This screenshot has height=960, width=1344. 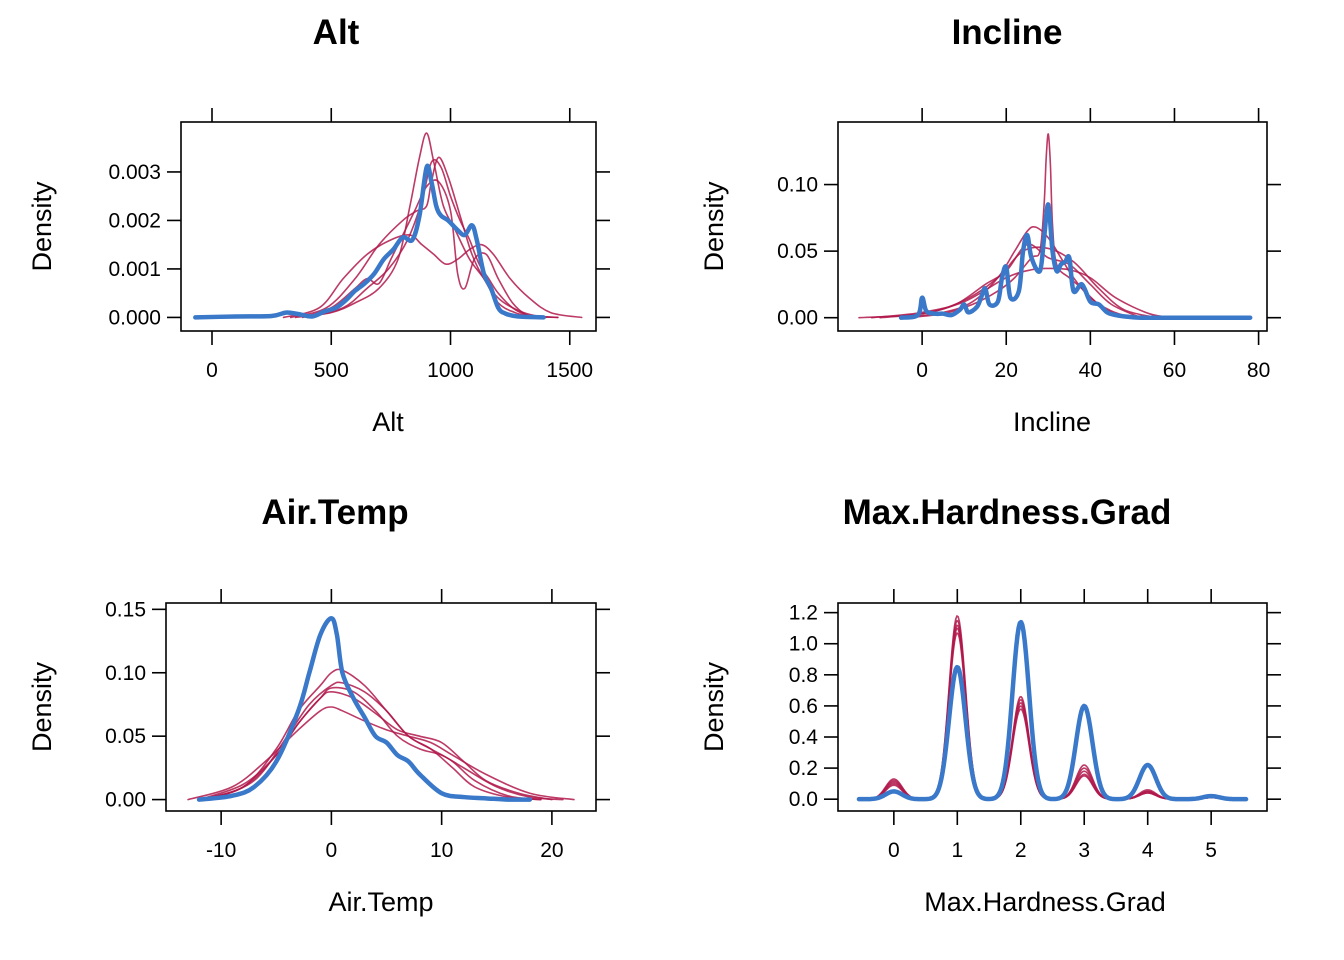 What do you see at coordinates (450, 370) in the screenshot?
I see `x-tick-label: 1000` at bounding box center [450, 370].